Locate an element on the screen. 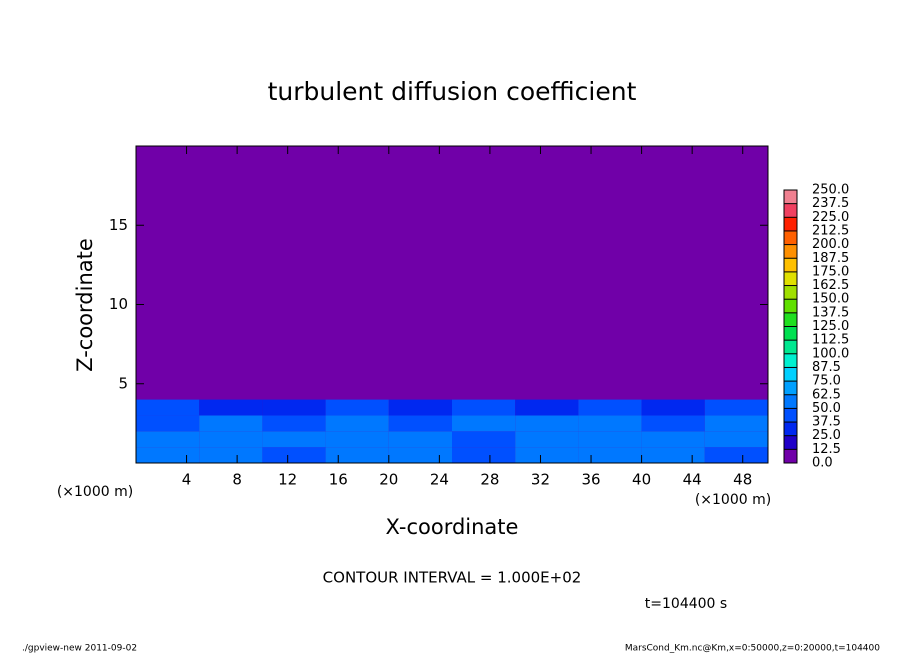 The height and width of the screenshot is (654, 904). colorbar-label: 62.5 is located at coordinates (826, 394).